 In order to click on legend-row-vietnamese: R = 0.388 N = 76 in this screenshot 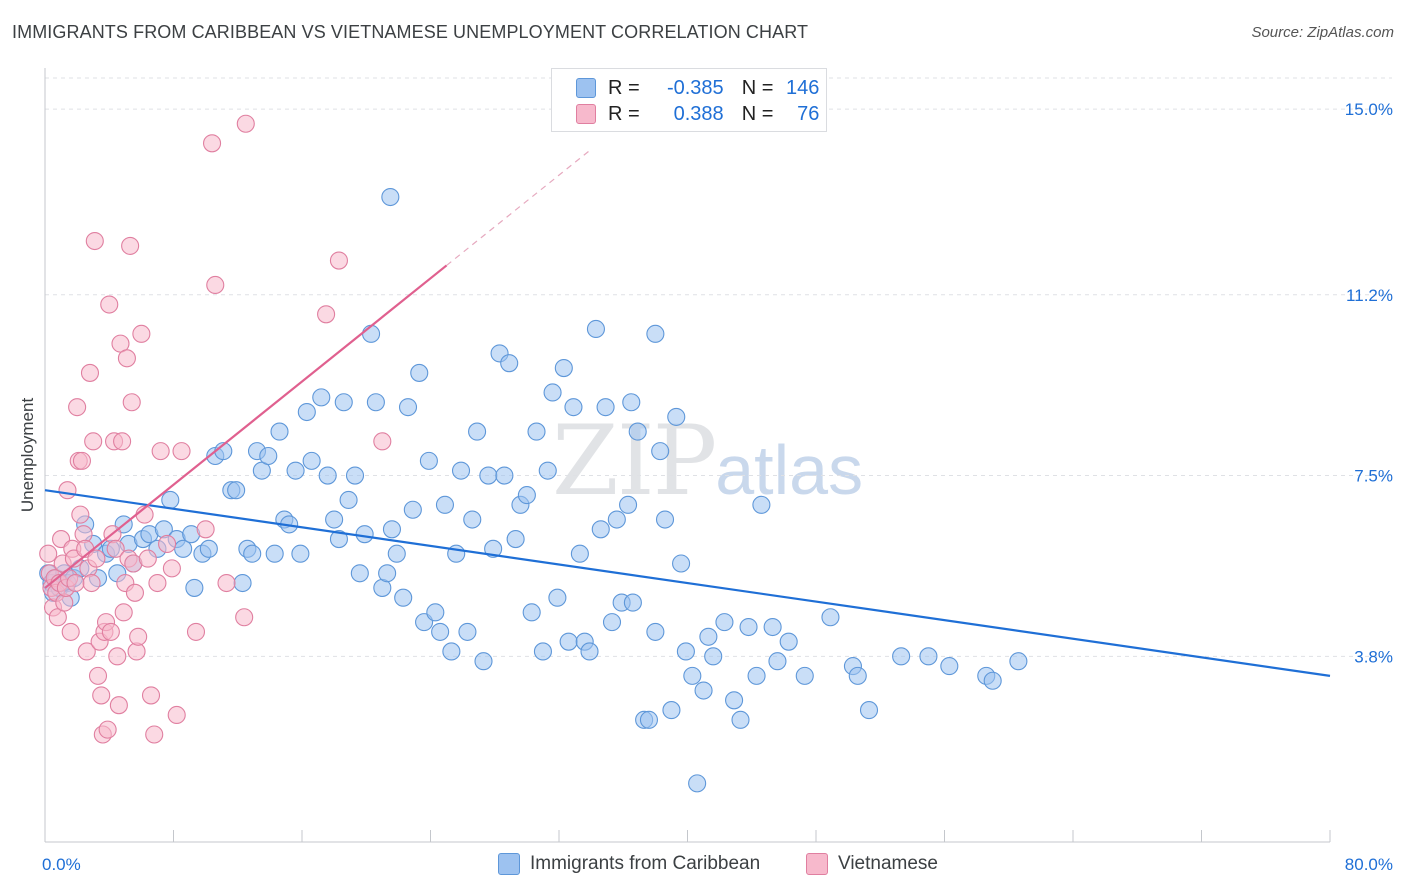, I will do `click(697, 114)`.